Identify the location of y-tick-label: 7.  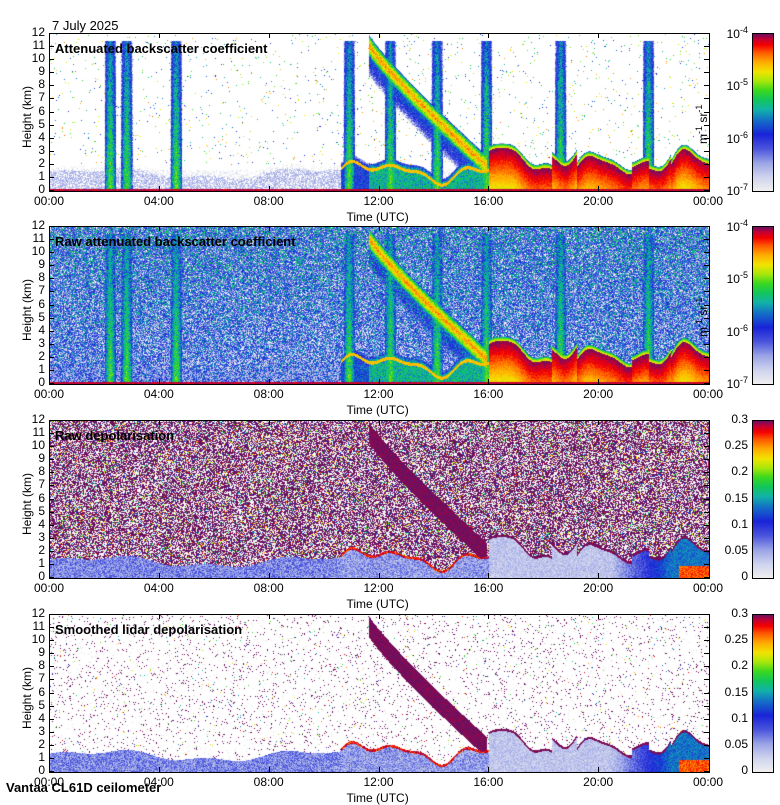
(41, 97).